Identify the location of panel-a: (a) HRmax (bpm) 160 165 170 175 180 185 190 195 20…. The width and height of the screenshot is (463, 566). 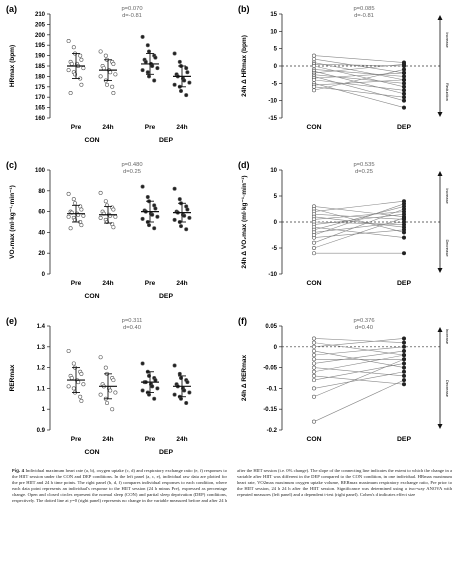
(115, 75).